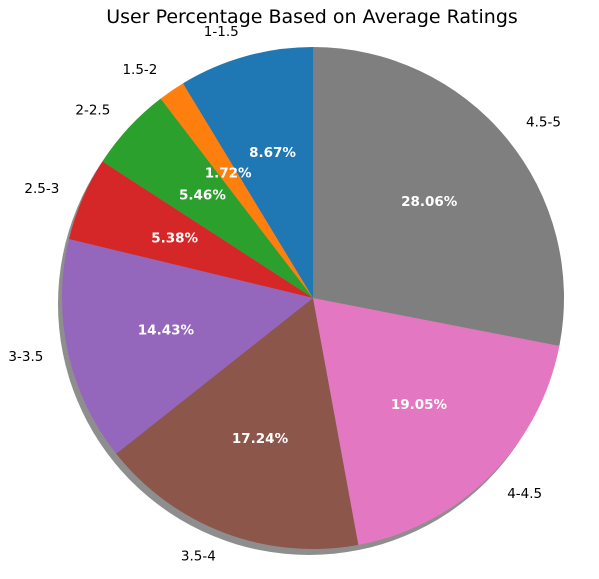 The image size is (599, 579). I want to click on category-label: 3.5-4, so click(198, 556).